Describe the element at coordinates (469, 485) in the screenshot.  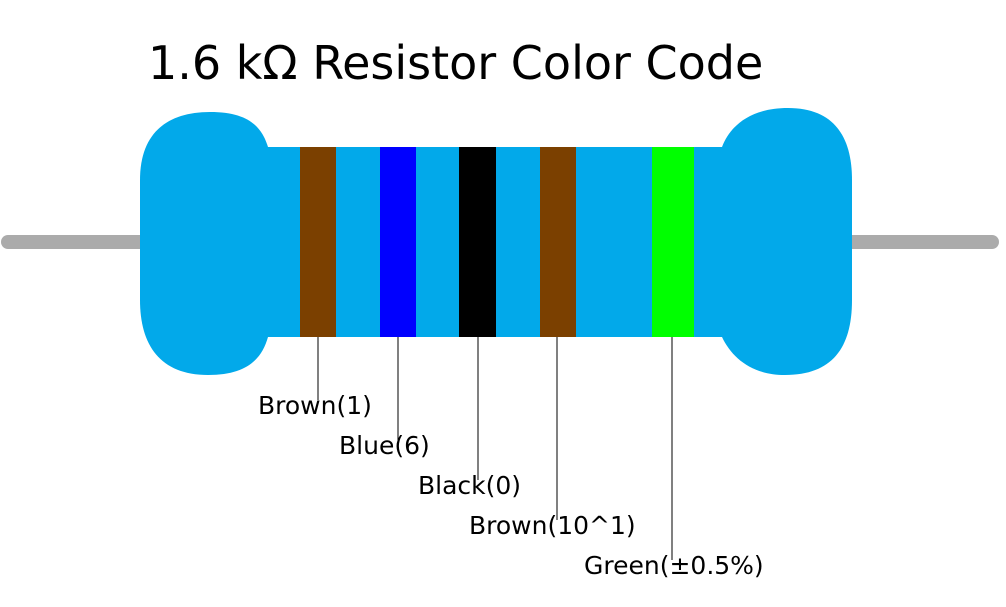
I see `band-3-label: Black(0)` at that location.